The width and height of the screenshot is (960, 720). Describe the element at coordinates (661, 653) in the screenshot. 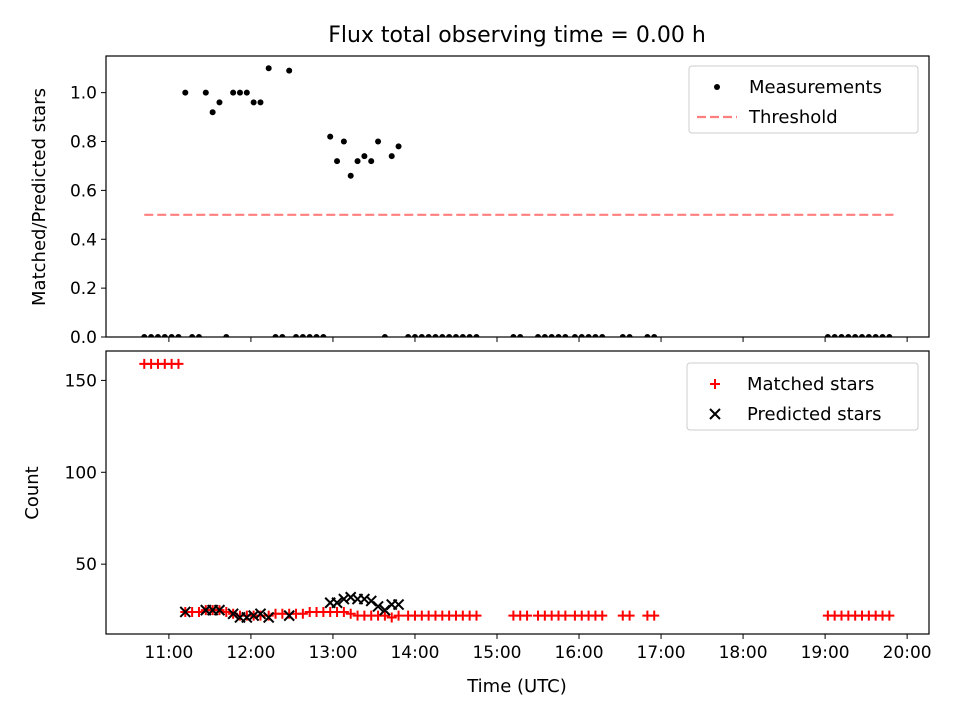

I see `x-tick-label: 17:00` at that location.